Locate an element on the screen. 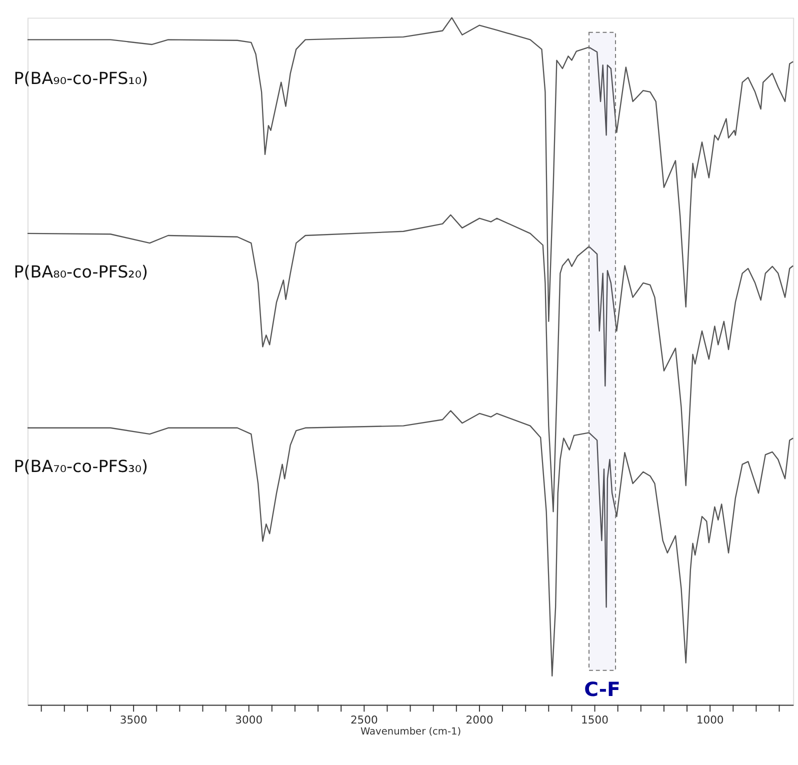 This screenshot has height=765, width=798. series-label: P(BA₈₀-co-PFS₂₀) is located at coordinates (81, 272).